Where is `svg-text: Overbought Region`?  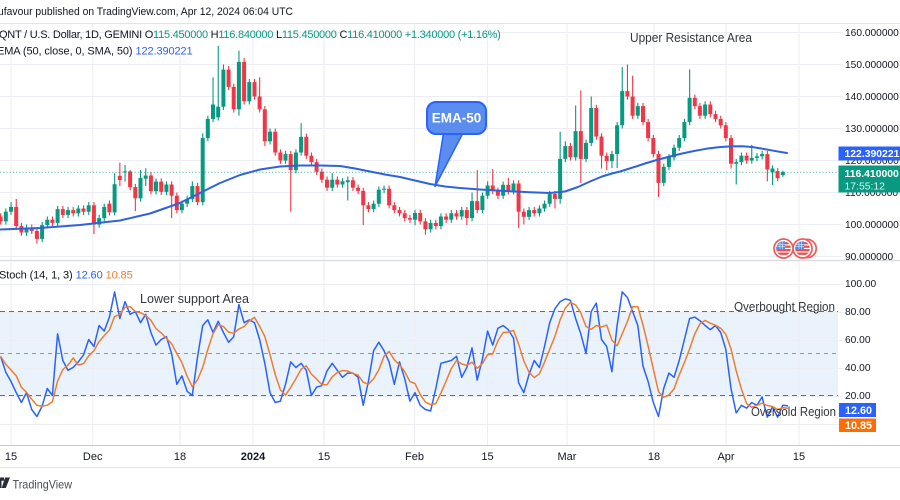 svg-text: Overbought Region is located at coordinates (784, 306).